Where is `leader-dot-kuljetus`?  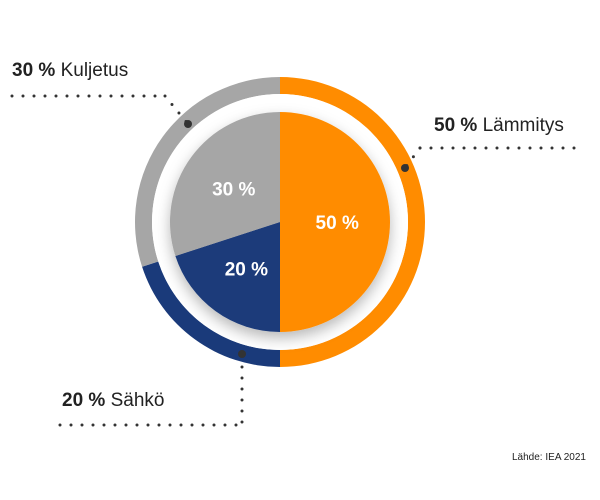 leader-dot-kuljetus is located at coordinates (188, 124).